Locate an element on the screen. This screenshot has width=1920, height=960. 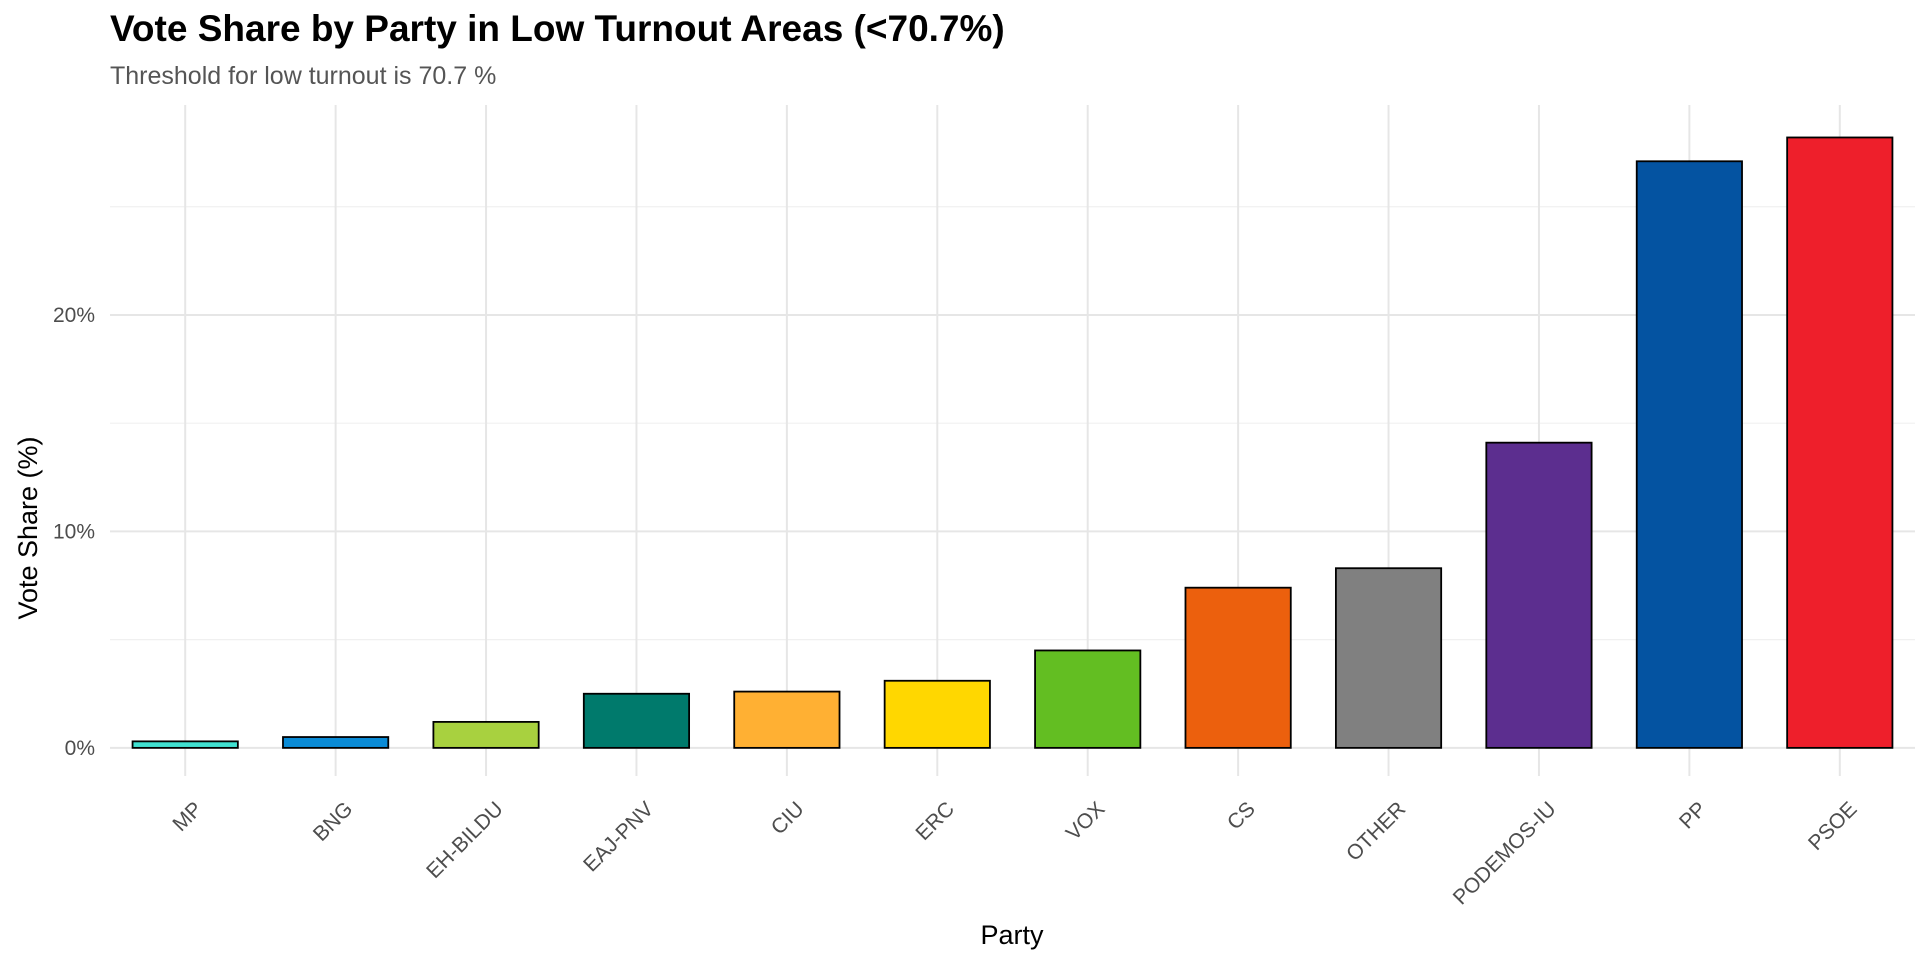
bar-psoe is located at coordinates (1840, 442).